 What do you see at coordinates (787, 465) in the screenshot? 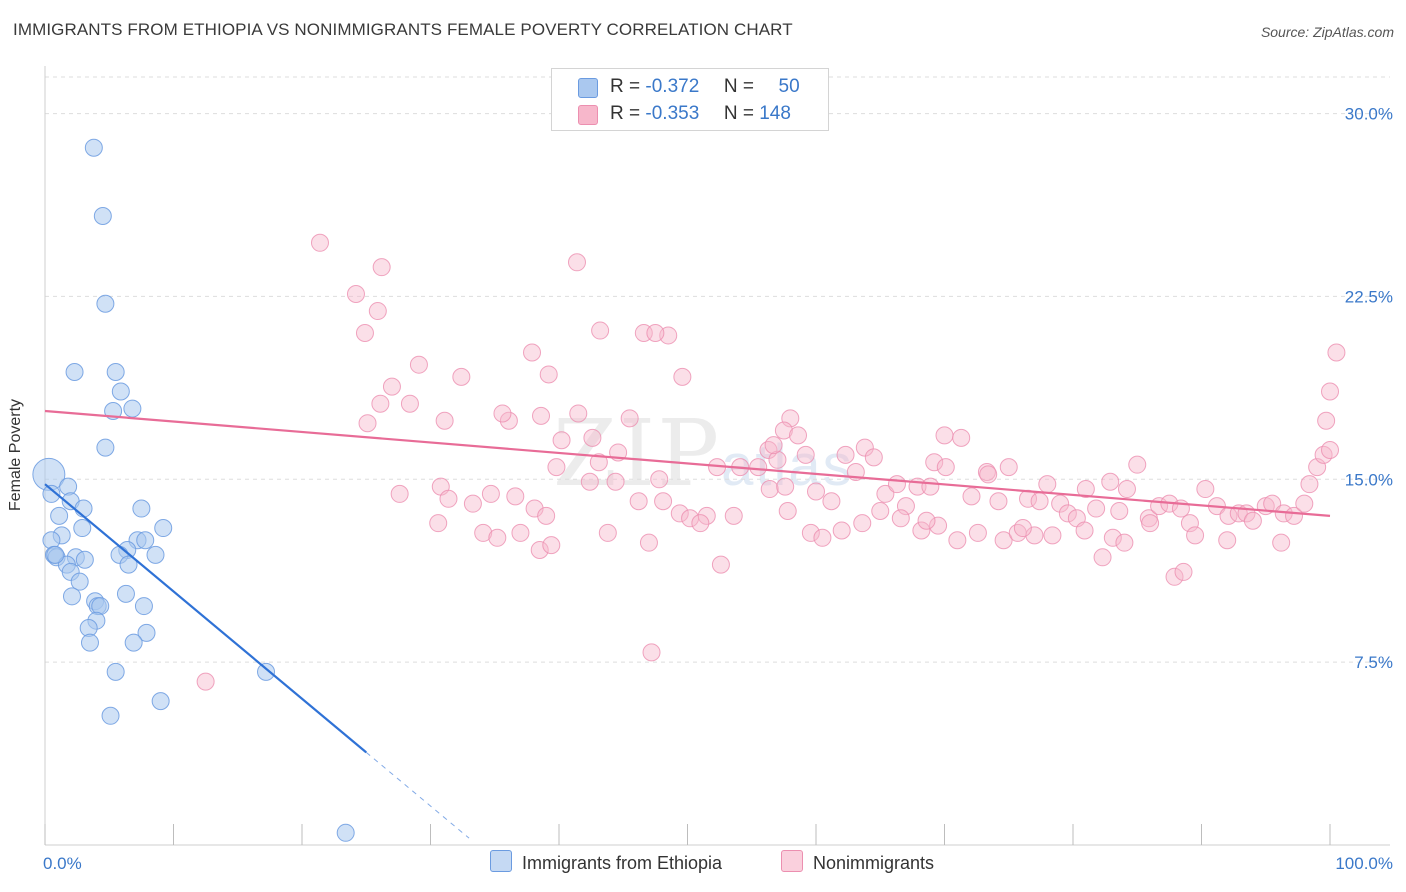
I see `watermark-atlas: atlas` at bounding box center [787, 465].